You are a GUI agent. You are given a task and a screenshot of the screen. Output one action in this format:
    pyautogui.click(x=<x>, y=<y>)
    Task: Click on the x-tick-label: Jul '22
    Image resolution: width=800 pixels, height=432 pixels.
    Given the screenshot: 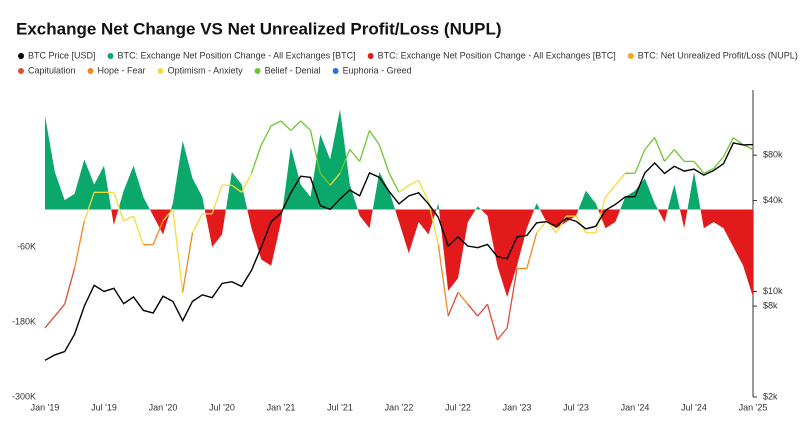 What is the action you would take?
    pyautogui.click(x=458, y=407)
    